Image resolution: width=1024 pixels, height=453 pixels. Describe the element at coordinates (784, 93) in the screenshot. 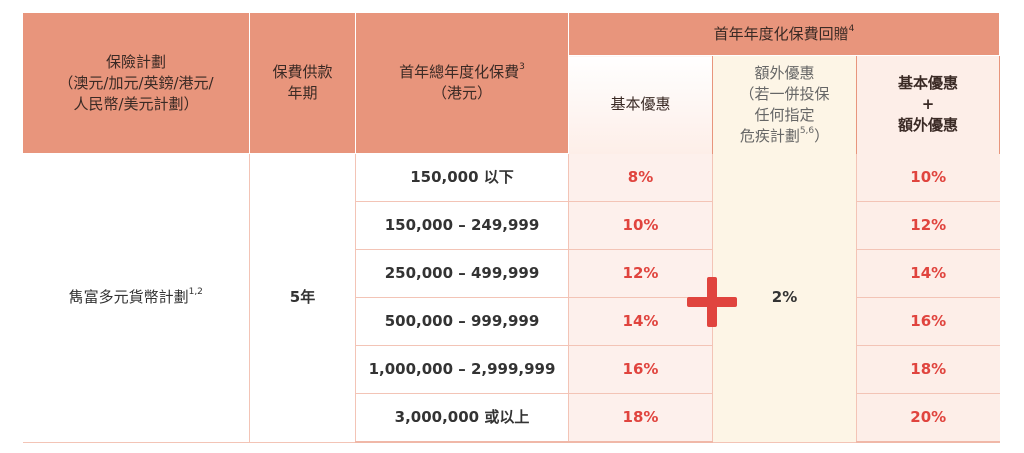

I see `text-line: （若一併投保` at that location.